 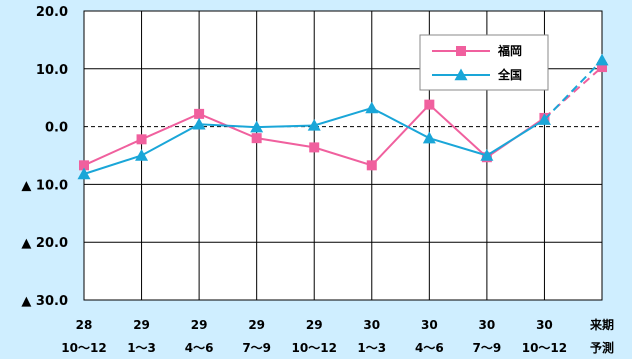 I want to click on legend-label: 福岡, so click(x=509, y=50).